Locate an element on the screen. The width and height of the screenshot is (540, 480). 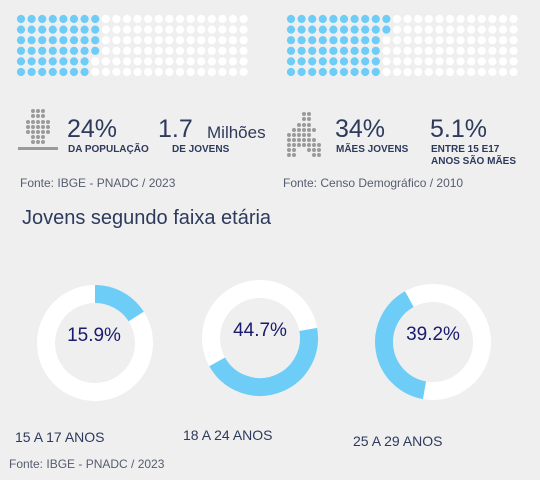
population-percent-label: DA POPULAÇÃO is located at coordinates (108, 149).